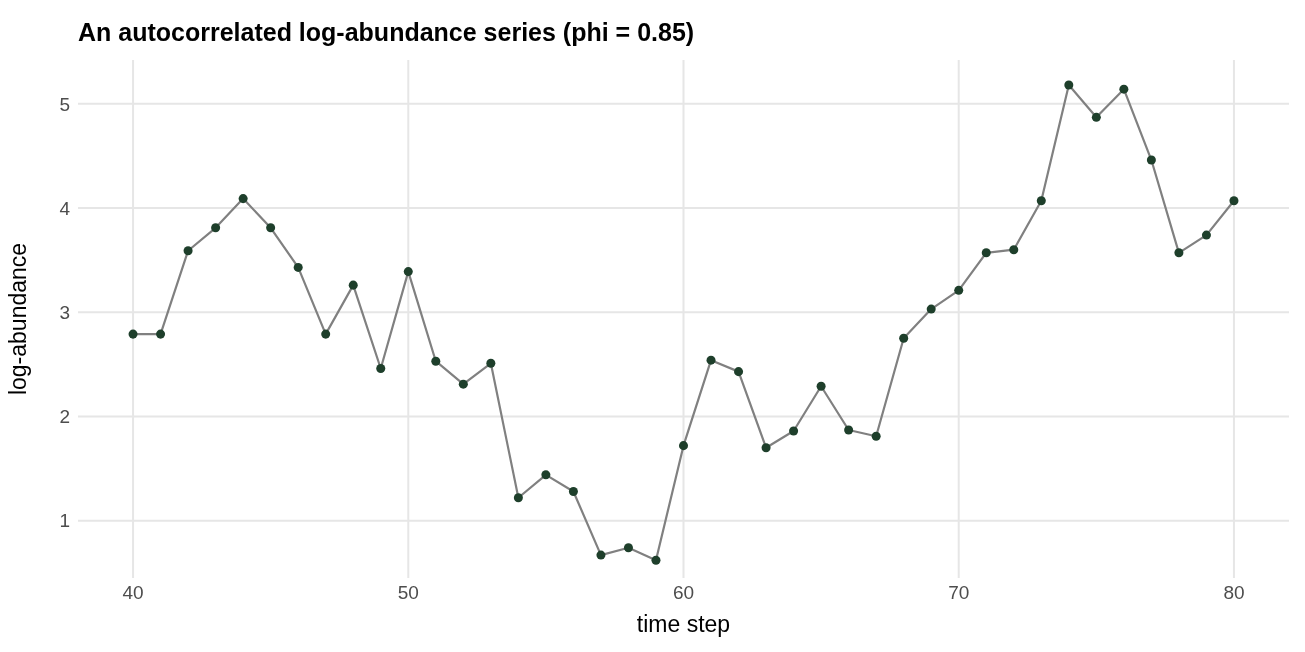 The height and width of the screenshot is (652, 1305). What do you see at coordinates (408, 593) in the screenshot?
I see `x-tick-label: 50` at bounding box center [408, 593].